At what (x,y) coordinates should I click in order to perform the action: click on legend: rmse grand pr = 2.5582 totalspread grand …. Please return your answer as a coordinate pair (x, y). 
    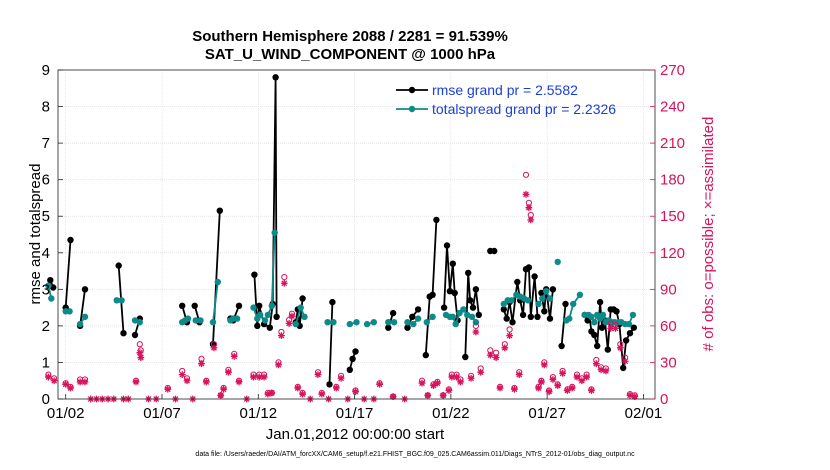
    Looking at the image, I should click on (506, 99).